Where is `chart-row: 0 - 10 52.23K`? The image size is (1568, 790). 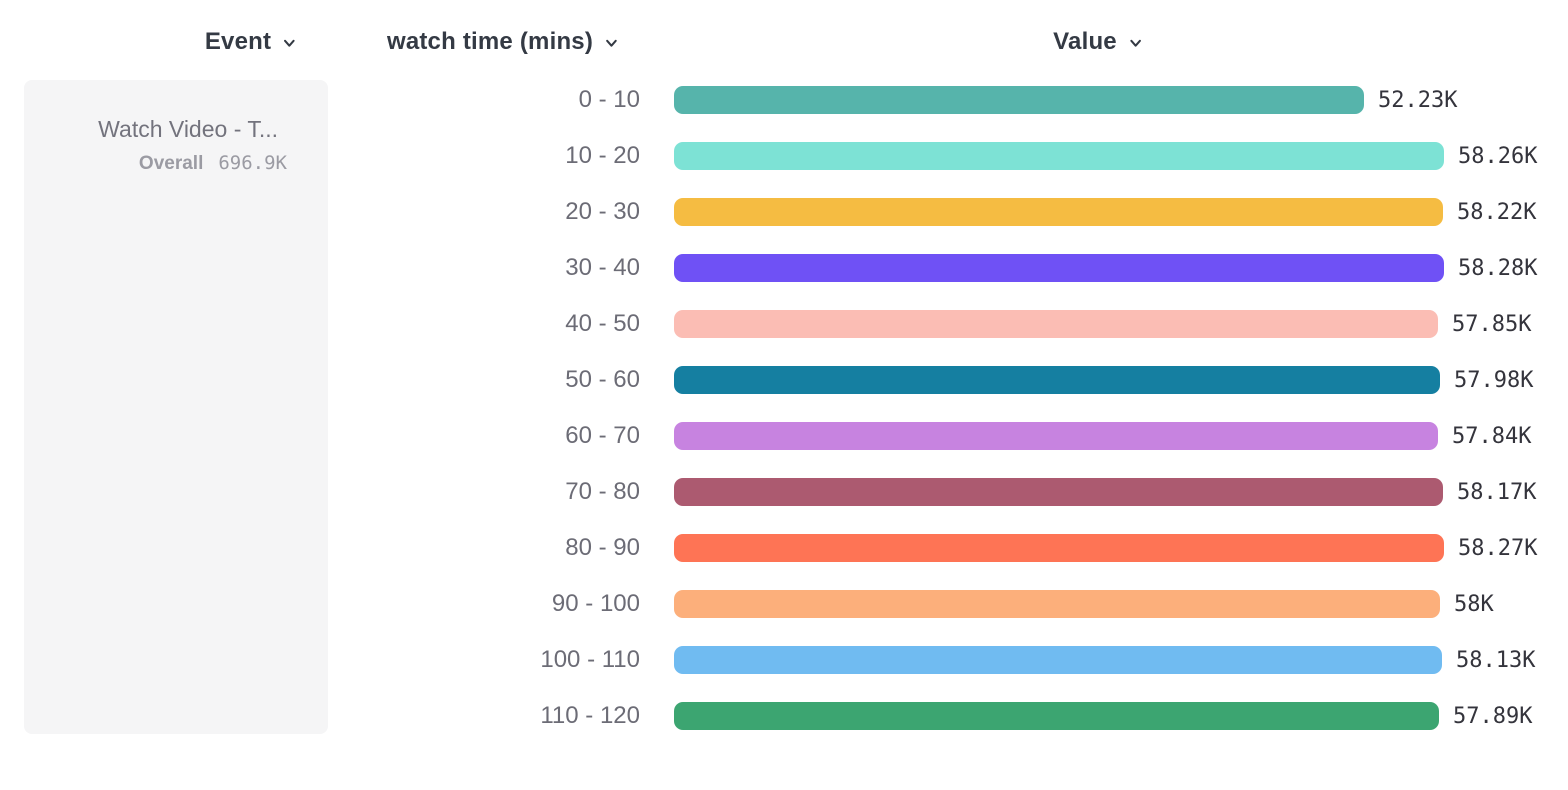 chart-row: 0 - 10 52.23K is located at coordinates (768, 100).